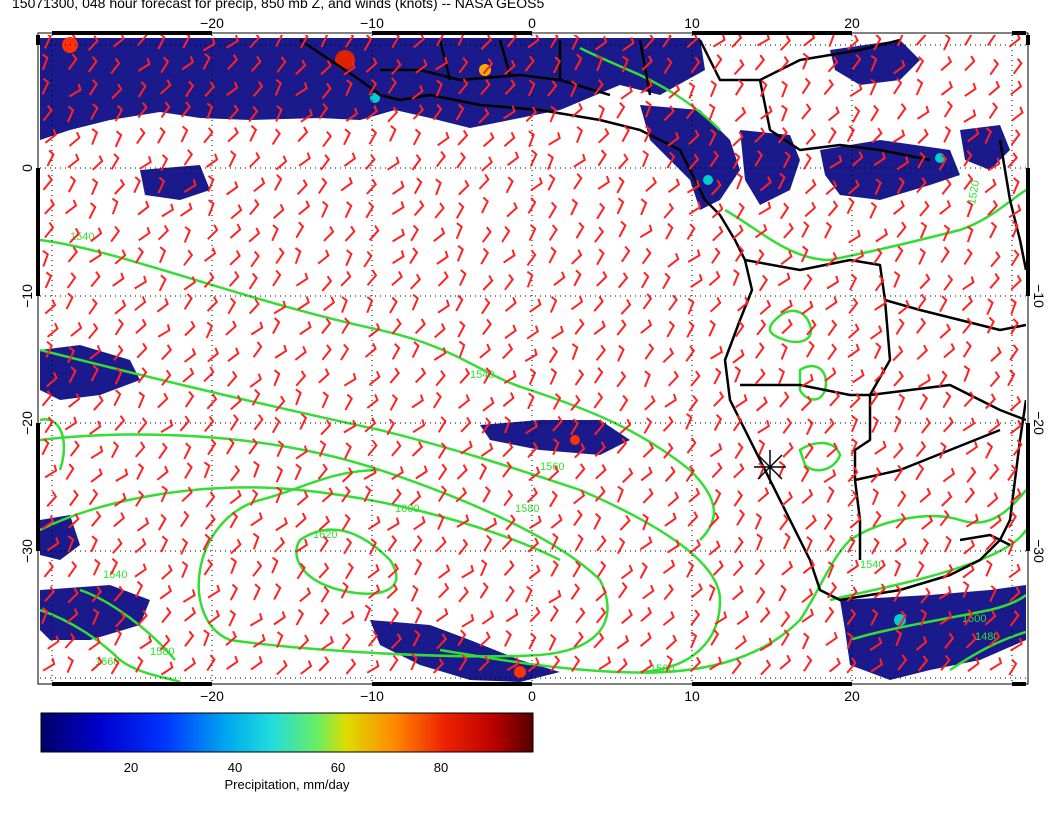  Describe the element at coordinates (527, 509) in the screenshot. I see `contour-label: 1580` at that location.